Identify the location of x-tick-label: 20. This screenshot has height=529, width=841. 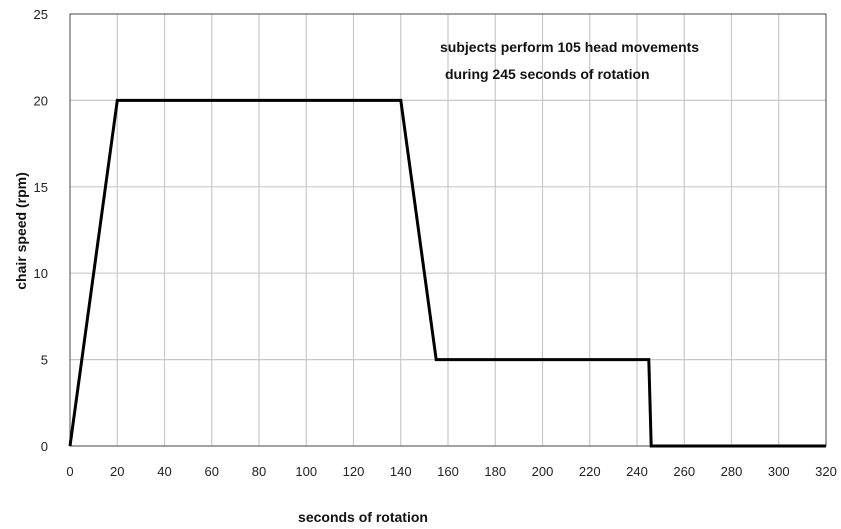
(117, 471).